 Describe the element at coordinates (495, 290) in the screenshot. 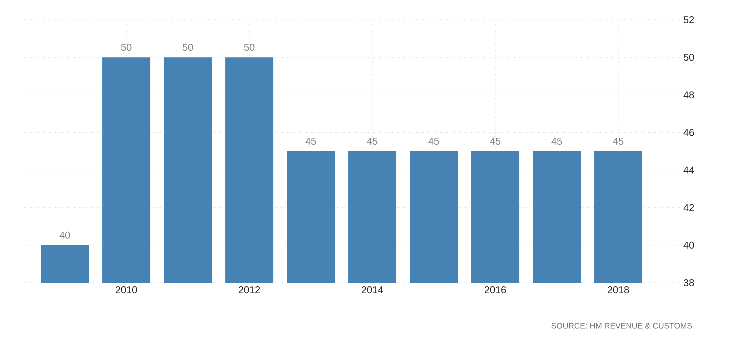

I see `x-tick-label: 2016` at that location.